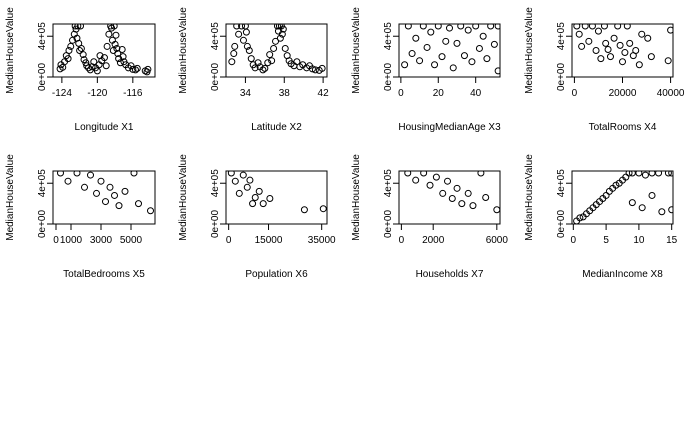 The width and height of the screenshot is (700, 432). Describe the element at coordinates (450, 274) in the screenshot. I see `x-axis-label: Households X7` at that location.